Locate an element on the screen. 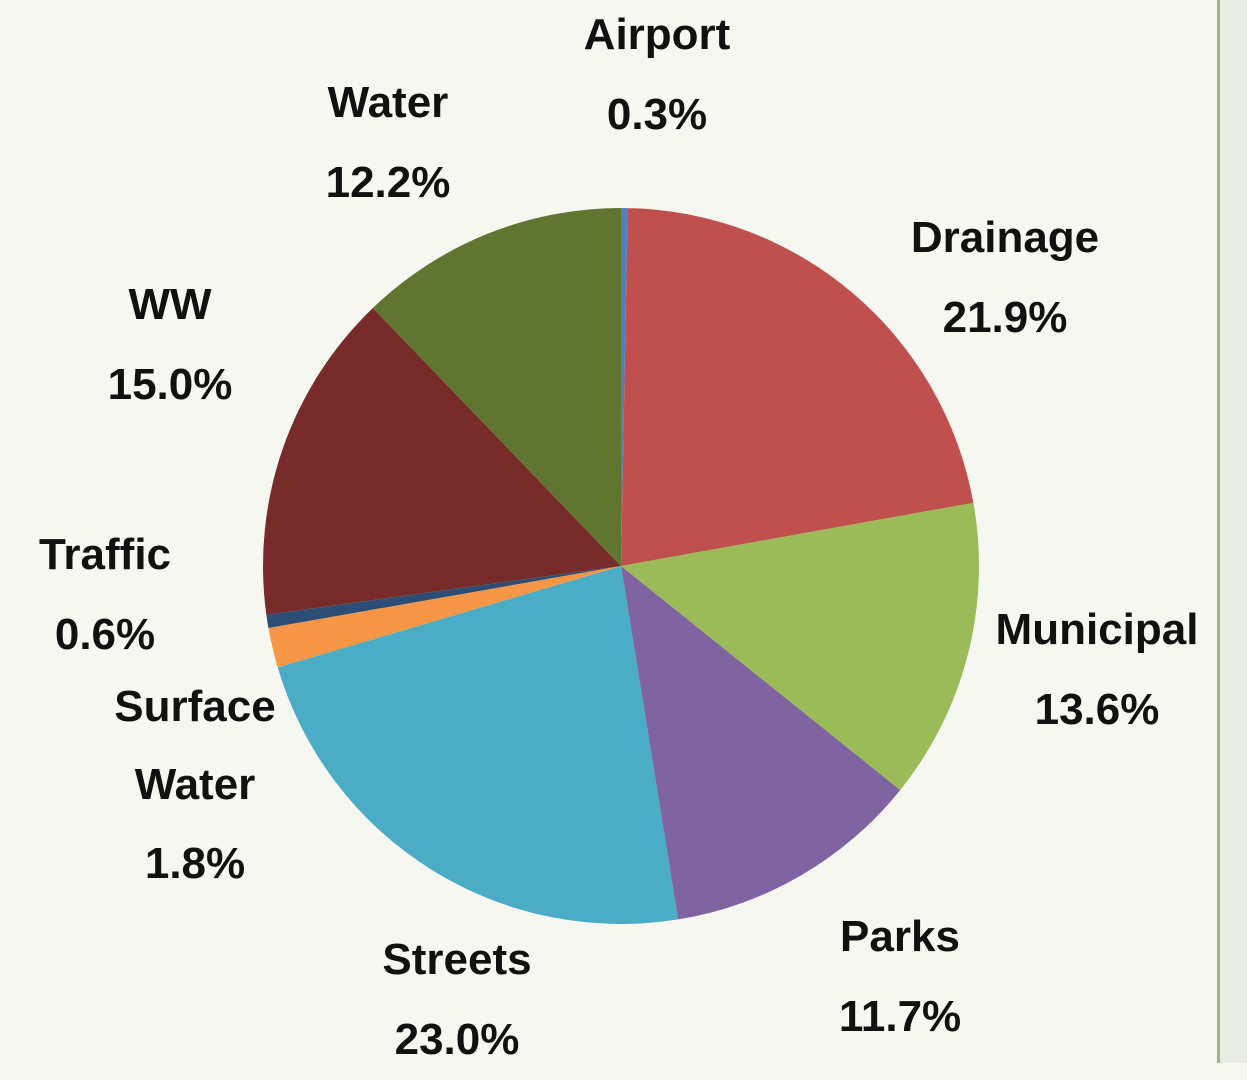  category-label: Municipal is located at coordinates (1097, 629).